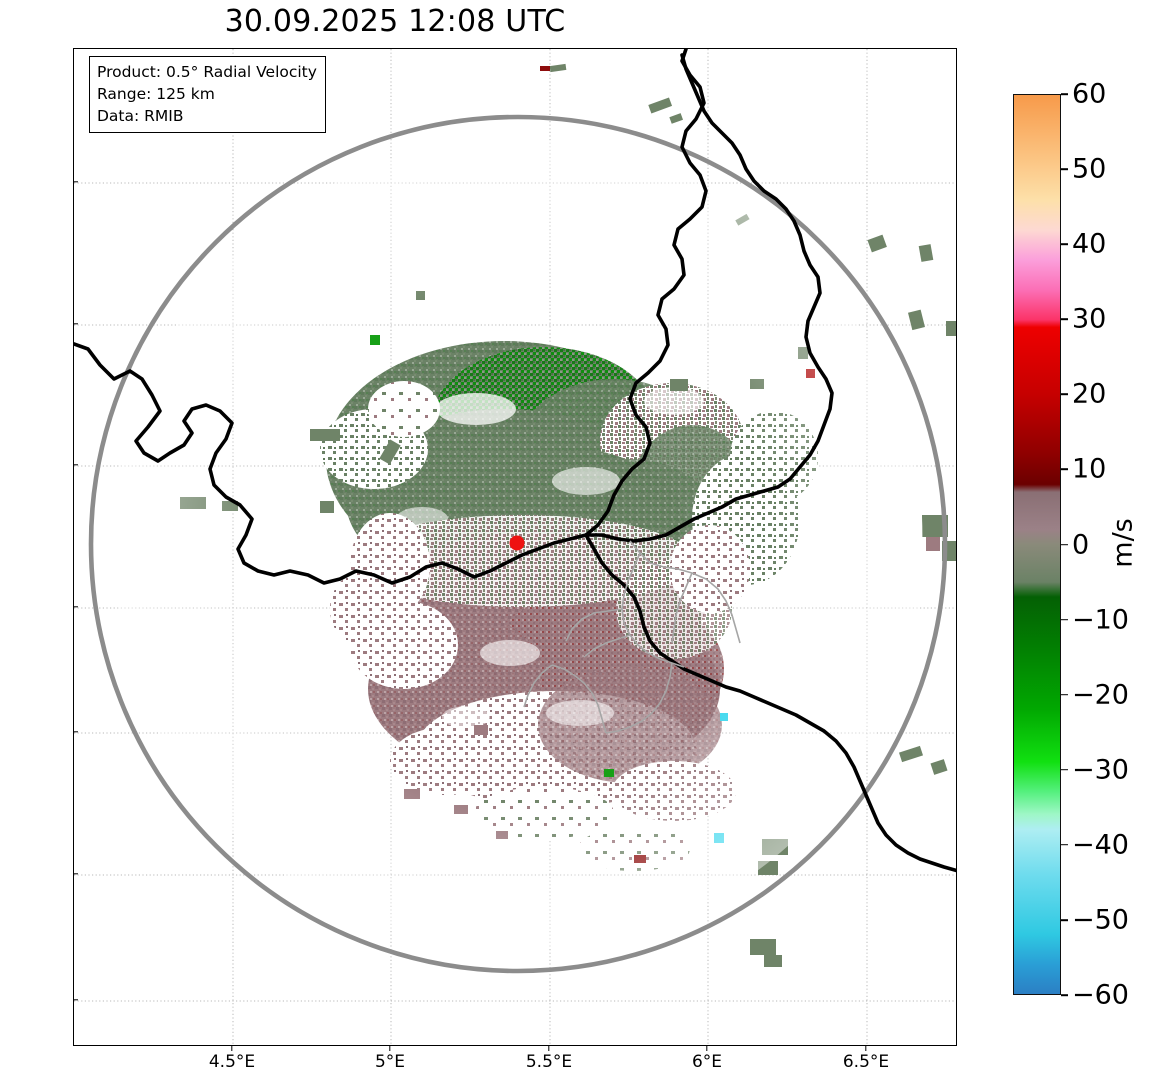 This screenshot has height=1081, width=1171. What do you see at coordinates (1100, 695) in the screenshot?
I see `colorbar-label-8: −20` at bounding box center [1100, 695].